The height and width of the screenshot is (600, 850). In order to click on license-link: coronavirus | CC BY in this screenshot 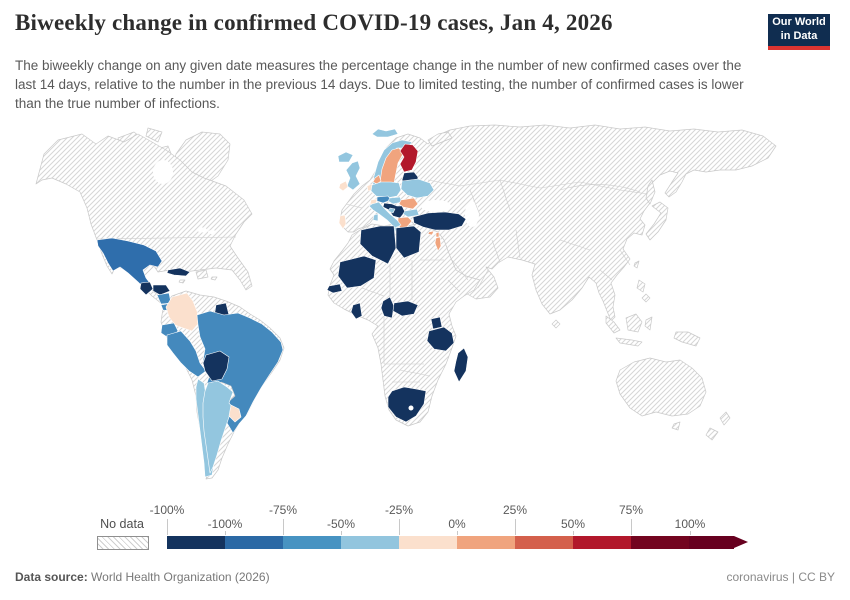, I will do `click(781, 577)`.